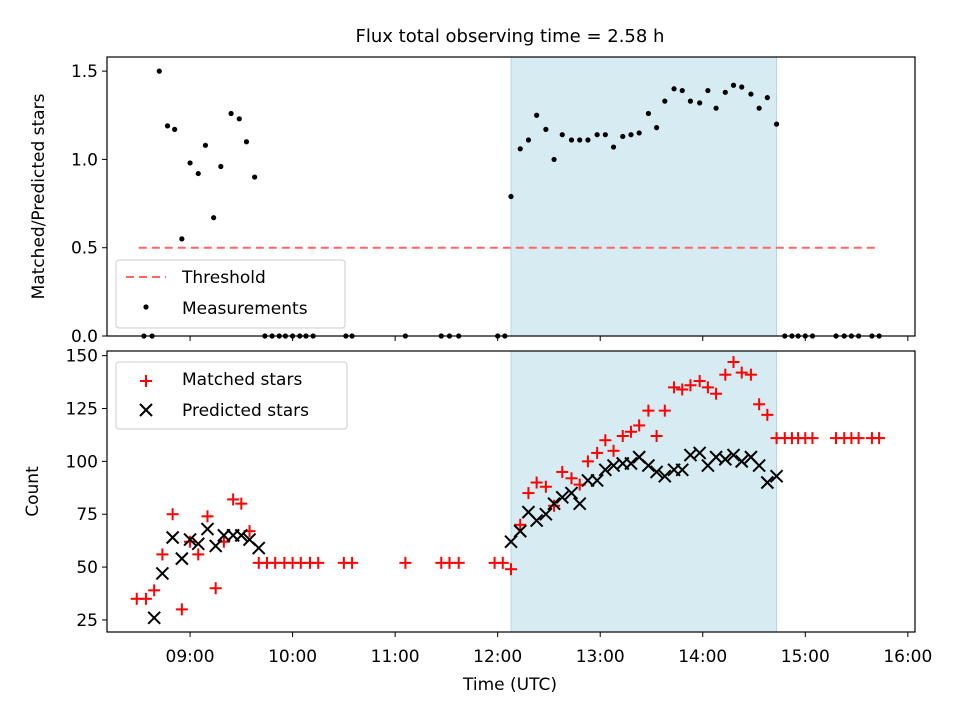 The height and width of the screenshot is (724, 960). What do you see at coordinates (395, 657) in the screenshot?
I see `x-tick-label: 11:00` at bounding box center [395, 657].